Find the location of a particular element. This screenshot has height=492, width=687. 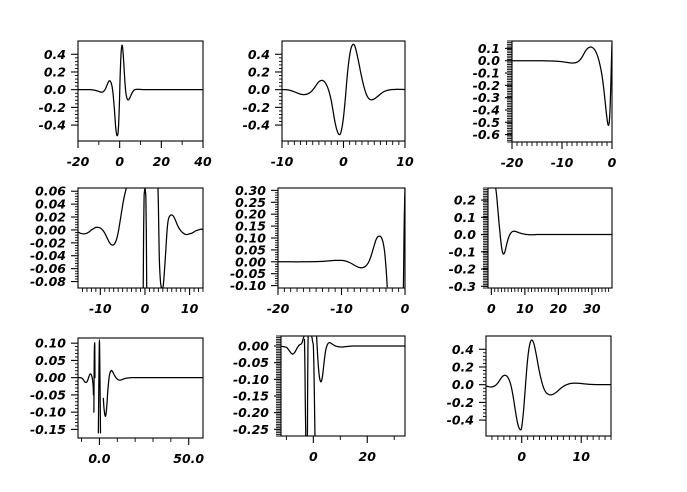

y-tick-label: 0.25 is located at coordinates (250, 202).